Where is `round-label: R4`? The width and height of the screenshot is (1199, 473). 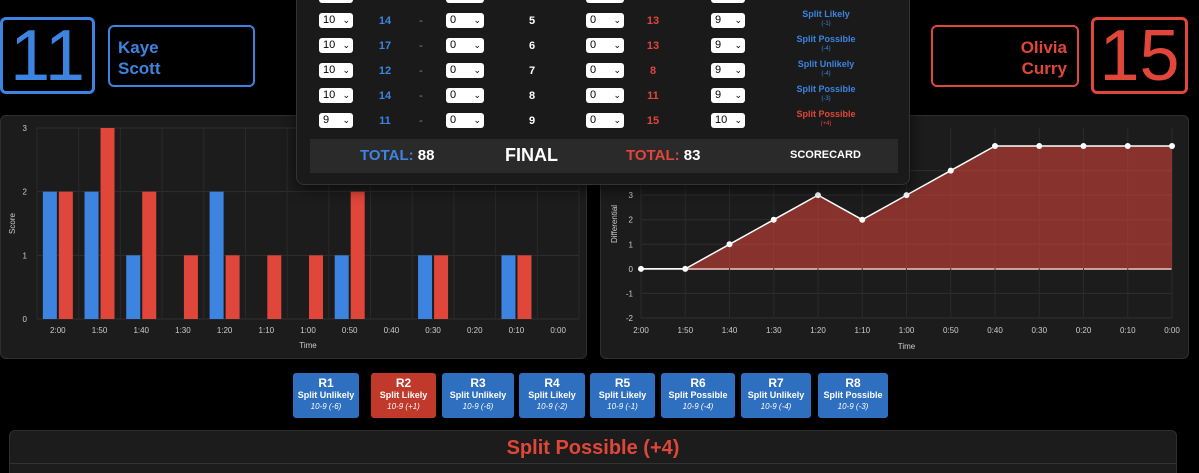 round-label: R4 is located at coordinates (552, 383).